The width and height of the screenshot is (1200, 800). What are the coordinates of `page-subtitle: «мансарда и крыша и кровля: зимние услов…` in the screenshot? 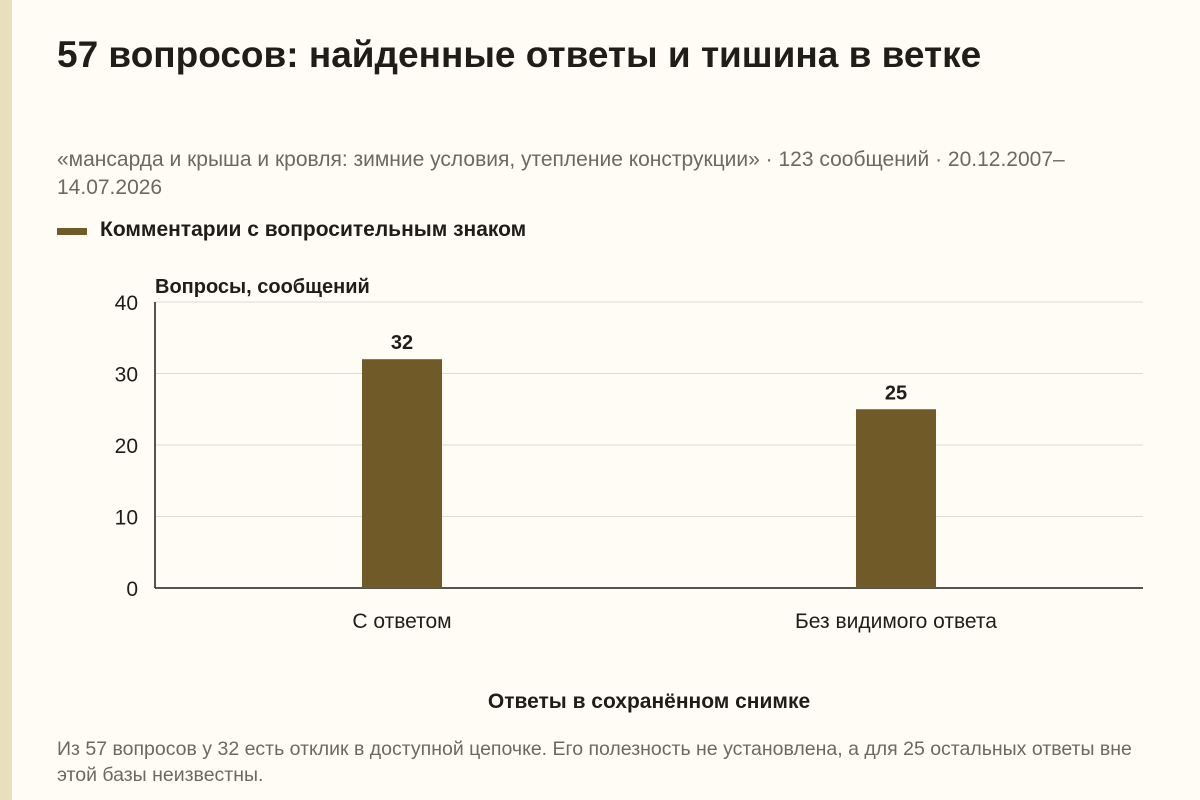 It's located at (561, 173).